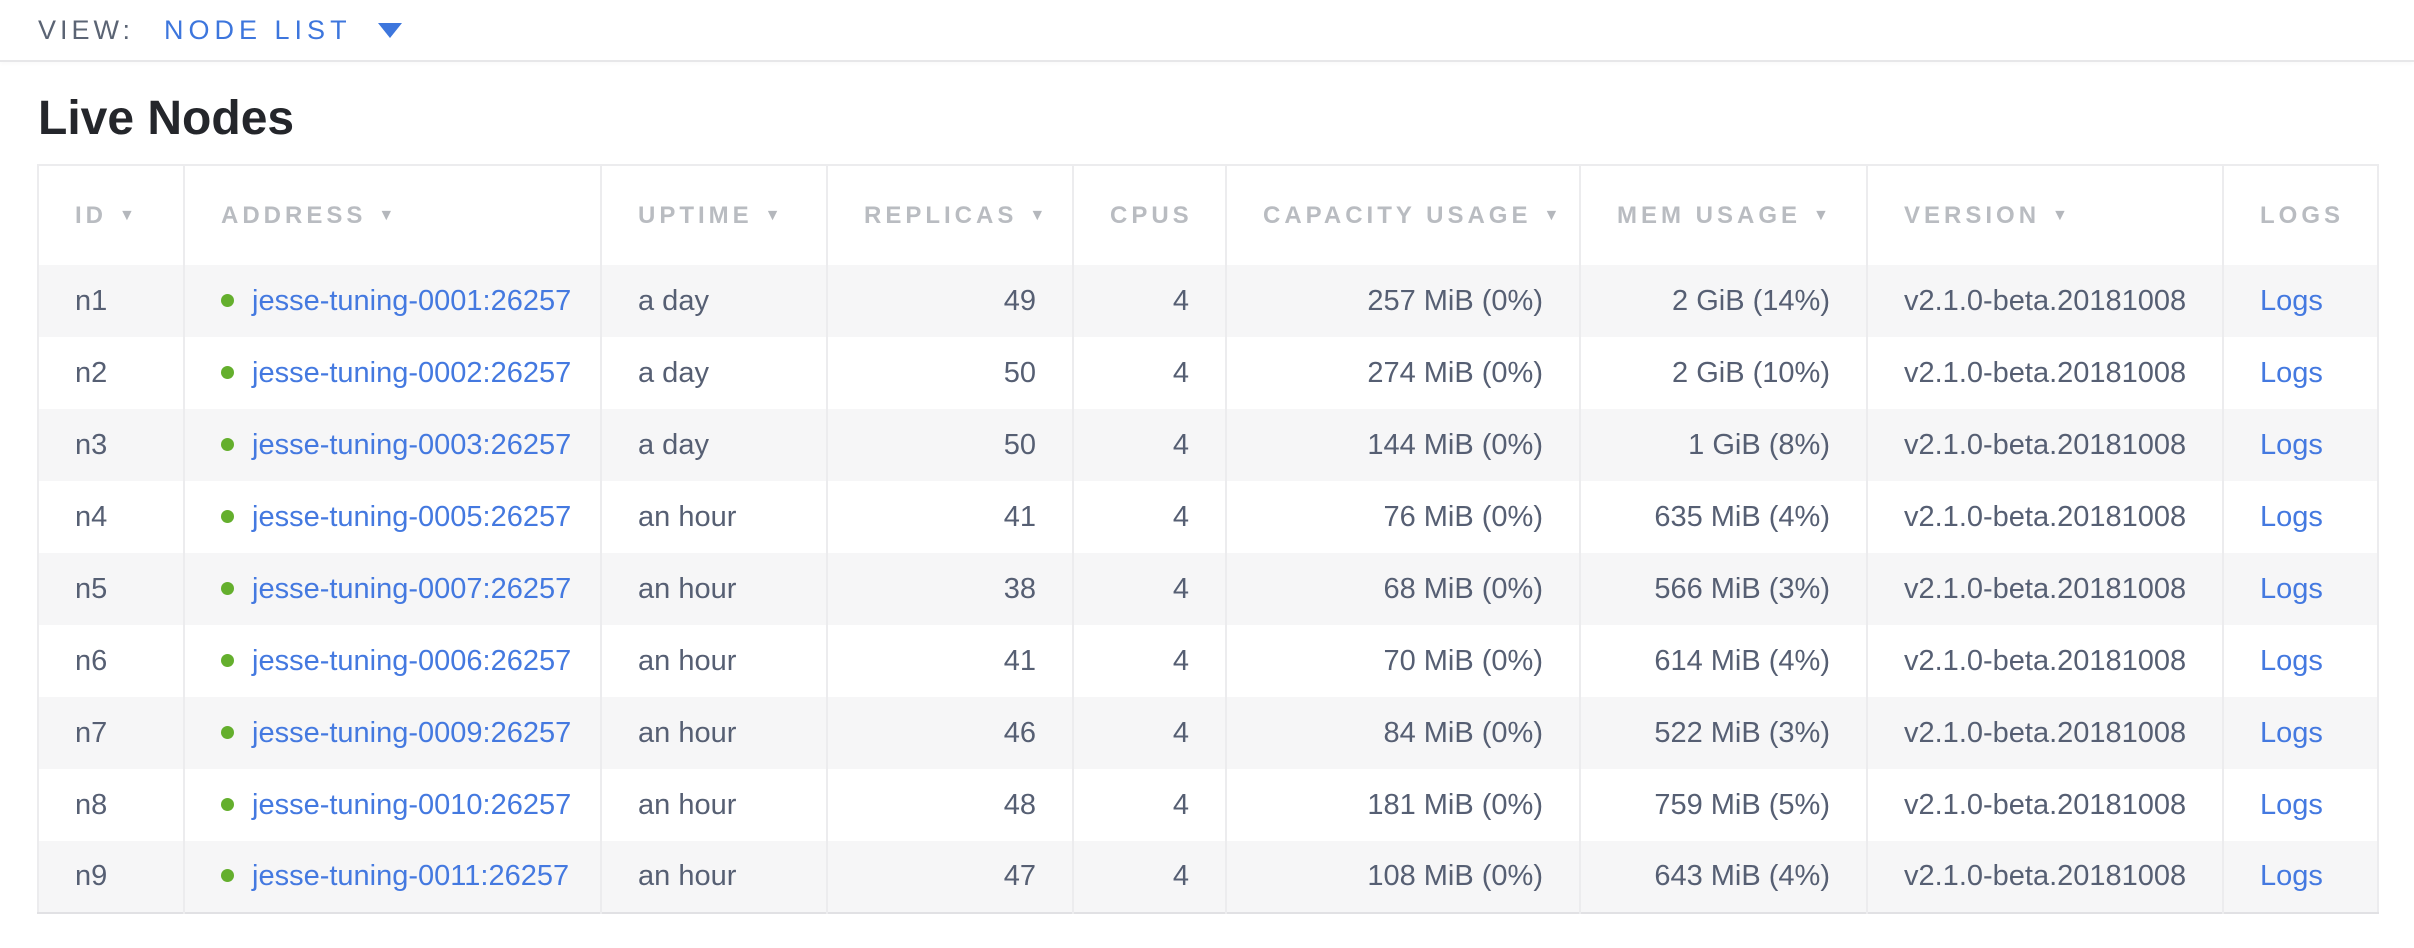  I want to click on column-header-replicas: REPLICAS ▼, so click(949, 215).